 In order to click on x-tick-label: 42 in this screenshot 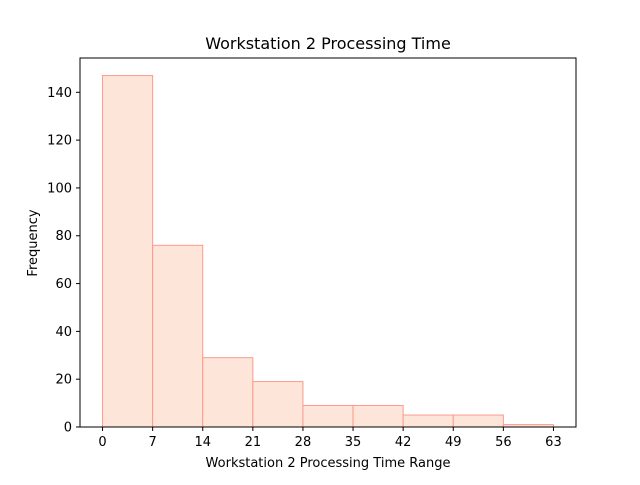, I will do `click(403, 442)`.